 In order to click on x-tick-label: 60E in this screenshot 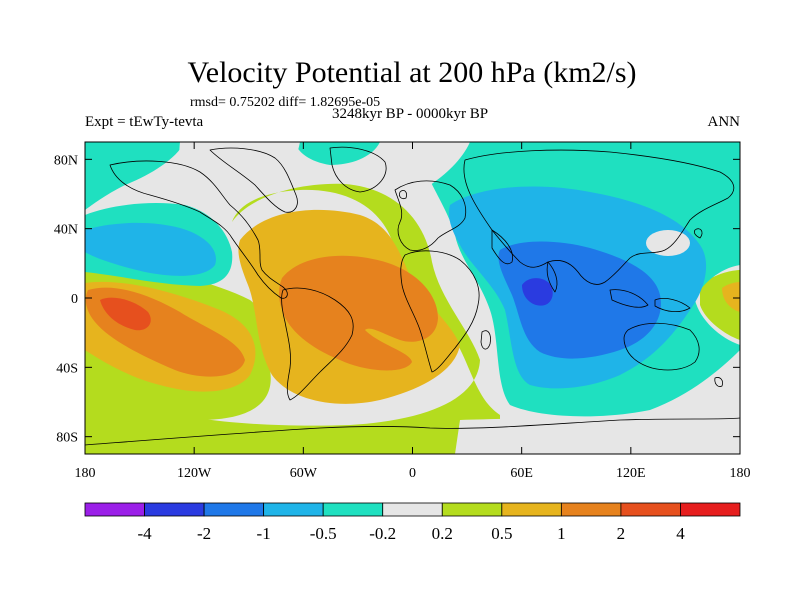, I will do `click(521, 473)`.